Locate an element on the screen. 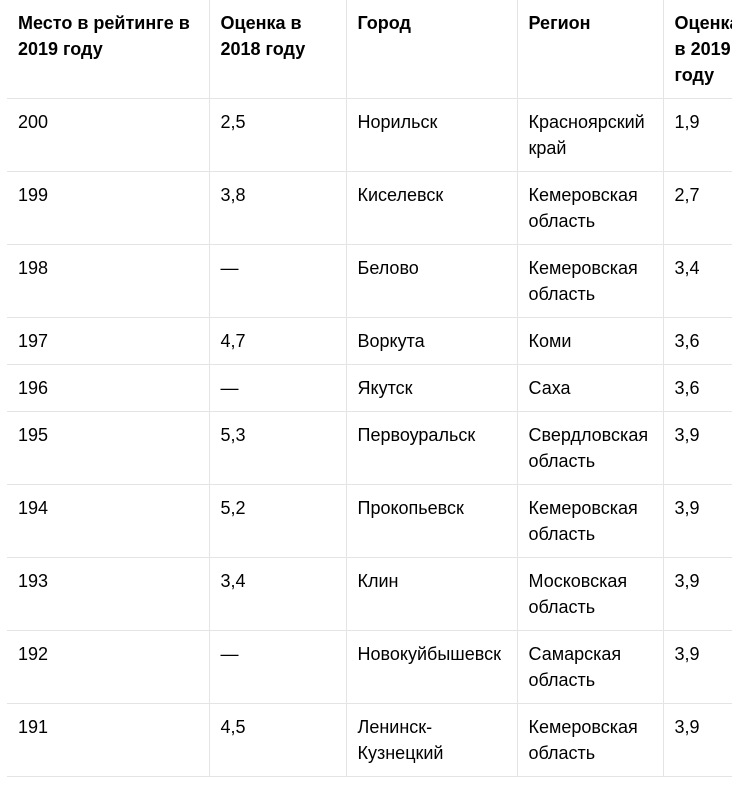 The width and height of the screenshot is (732, 794). cell-region: Саха is located at coordinates (590, 388).